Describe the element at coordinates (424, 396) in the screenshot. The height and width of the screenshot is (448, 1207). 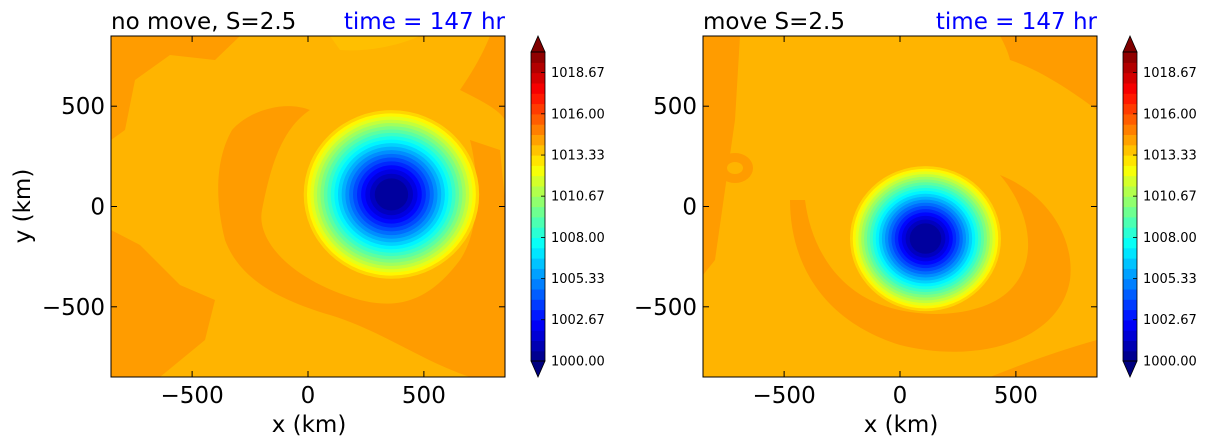
I see `x-tick-label: 500` at that location.